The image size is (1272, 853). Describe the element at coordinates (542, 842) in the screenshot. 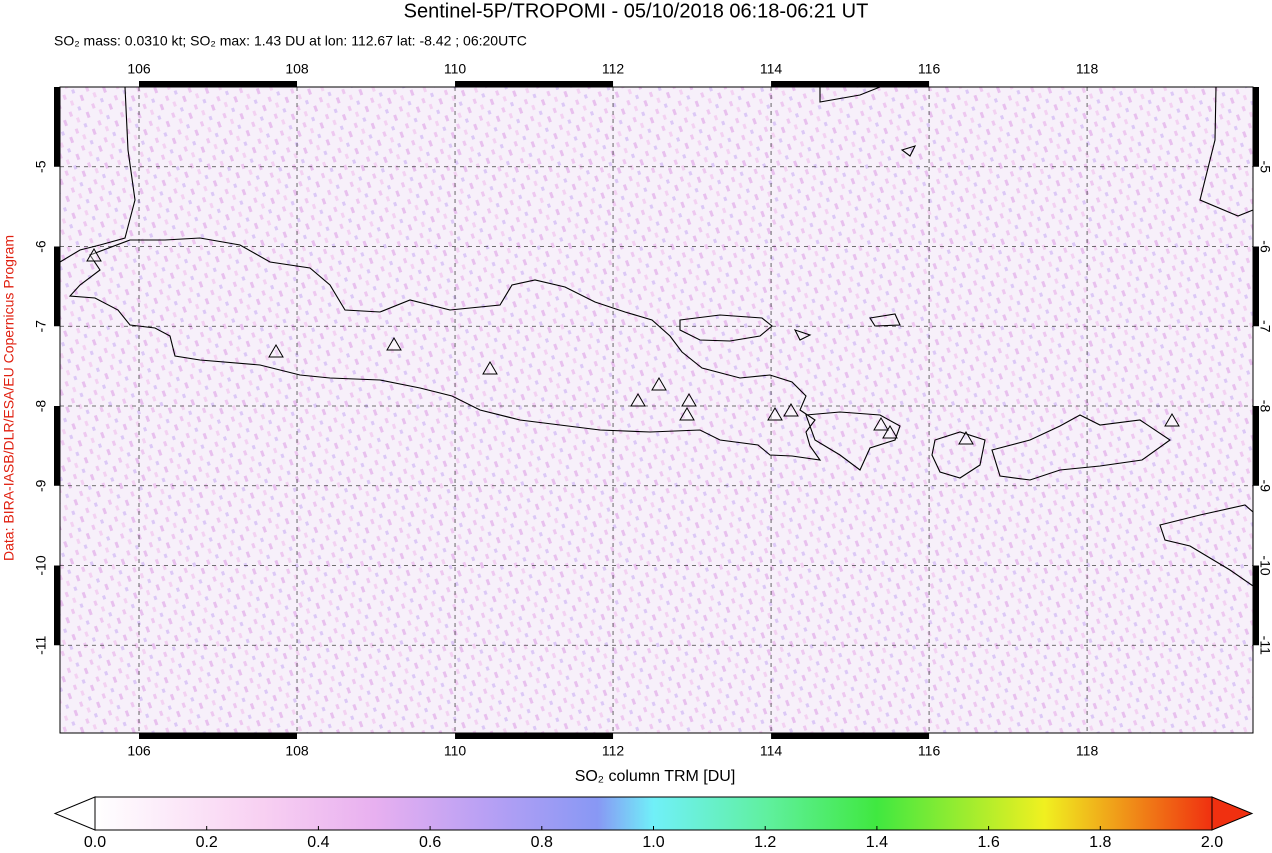

I see `colorbar-tick-label: 0.8` at that location.